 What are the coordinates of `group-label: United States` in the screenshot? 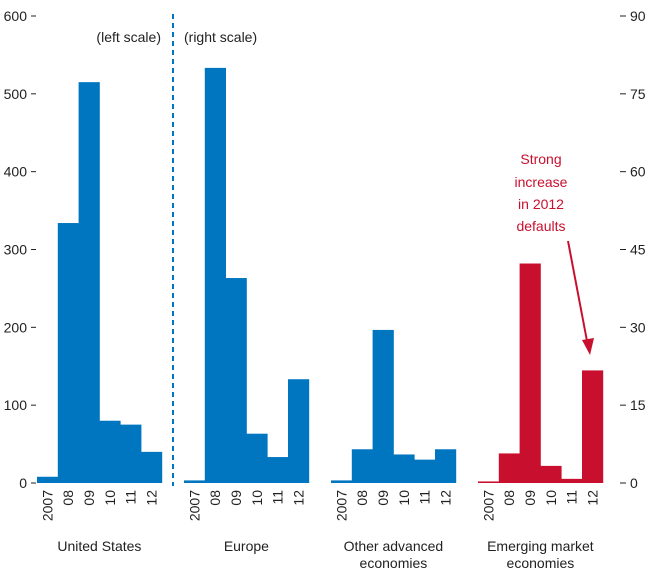 It's located at (99, 546).